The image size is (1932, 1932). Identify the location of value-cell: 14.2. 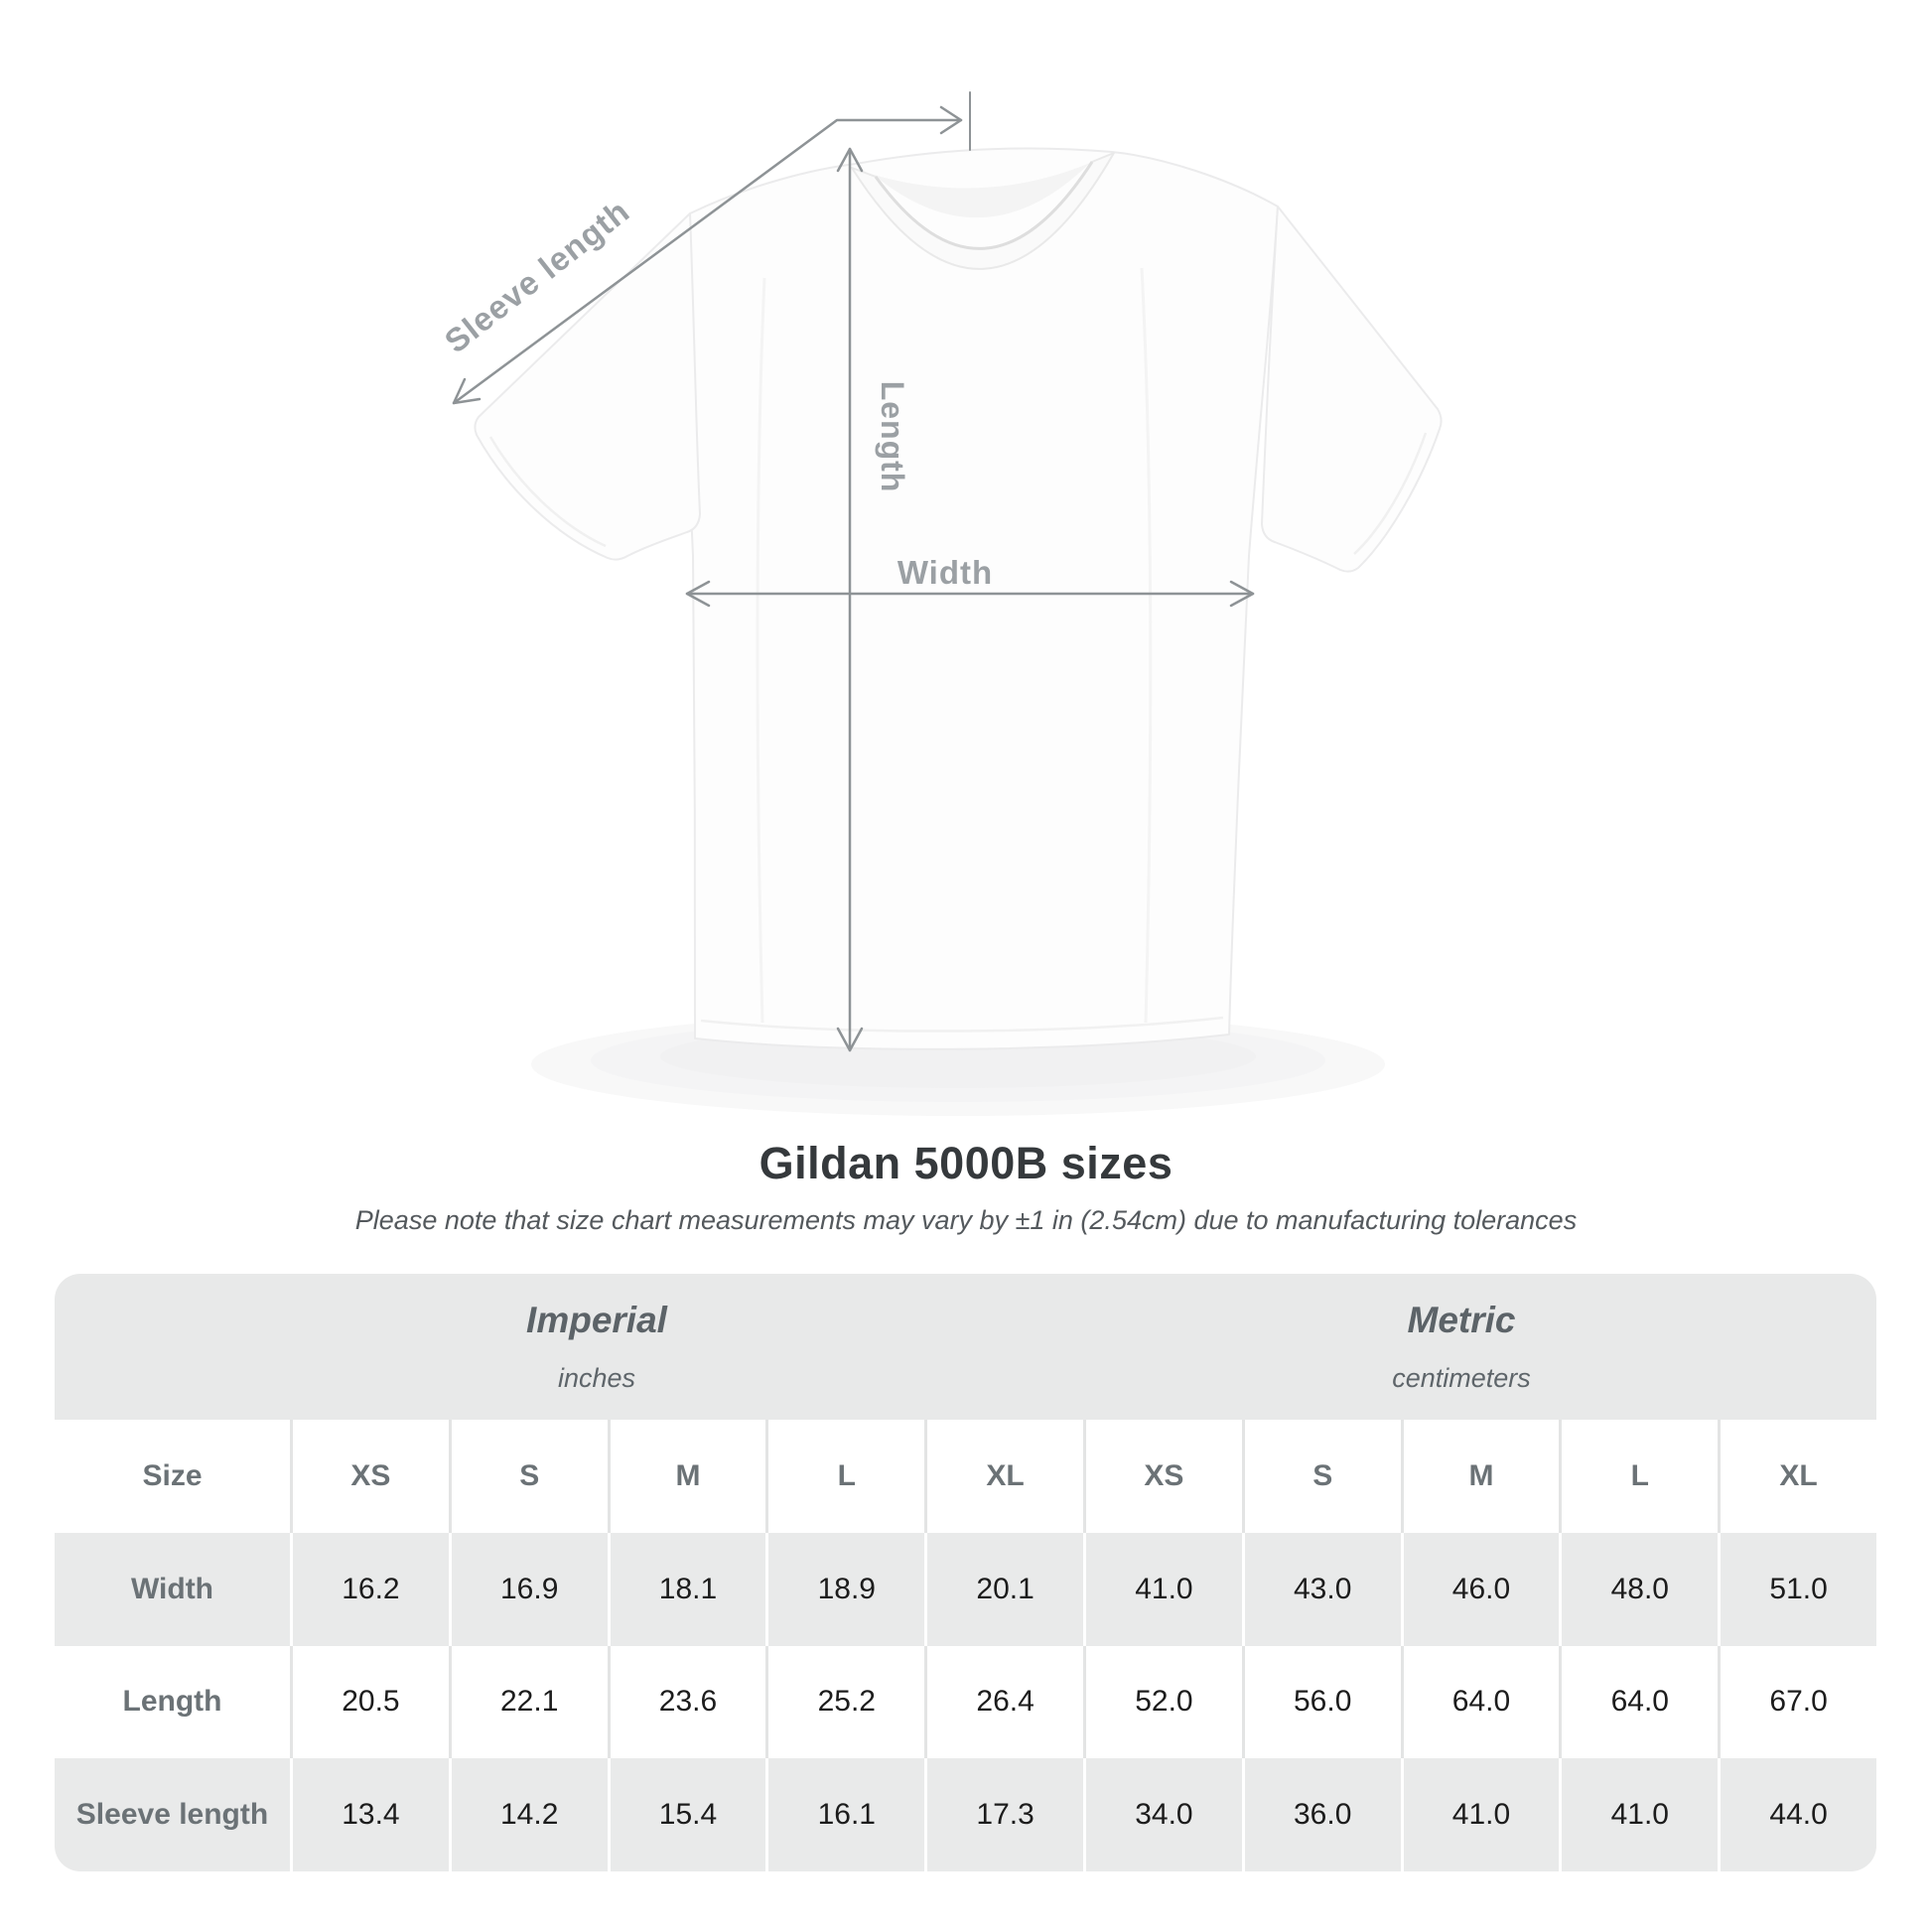
(528, 1815).